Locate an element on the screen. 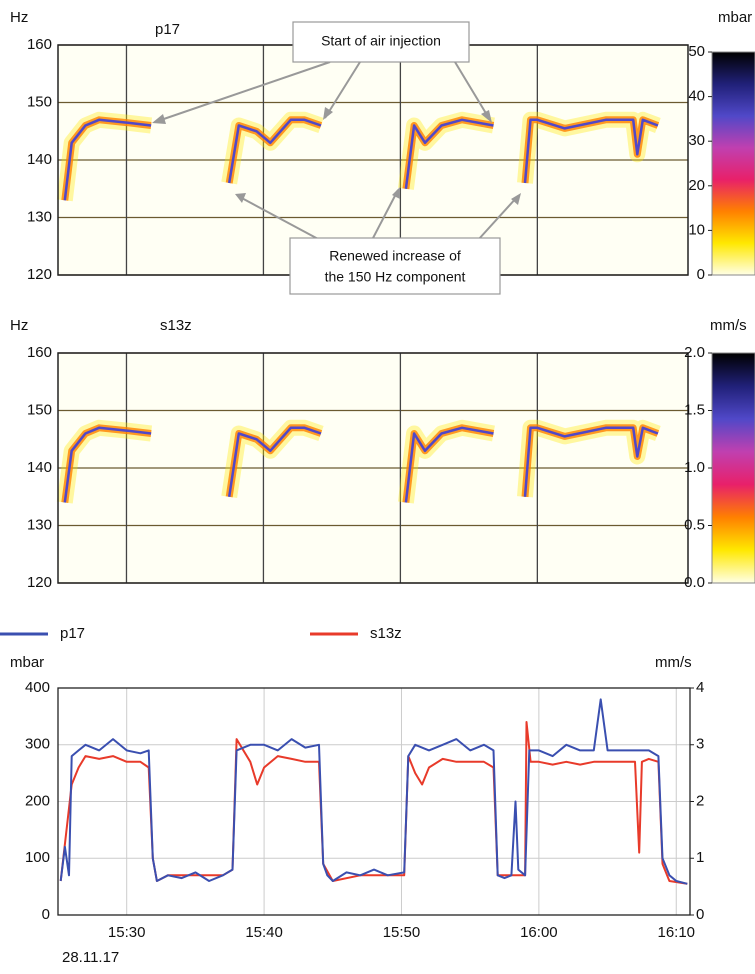 Image resolution: width=755 pixels, height=974 pixels. arrow-heads is located at coordinates (336, 156).